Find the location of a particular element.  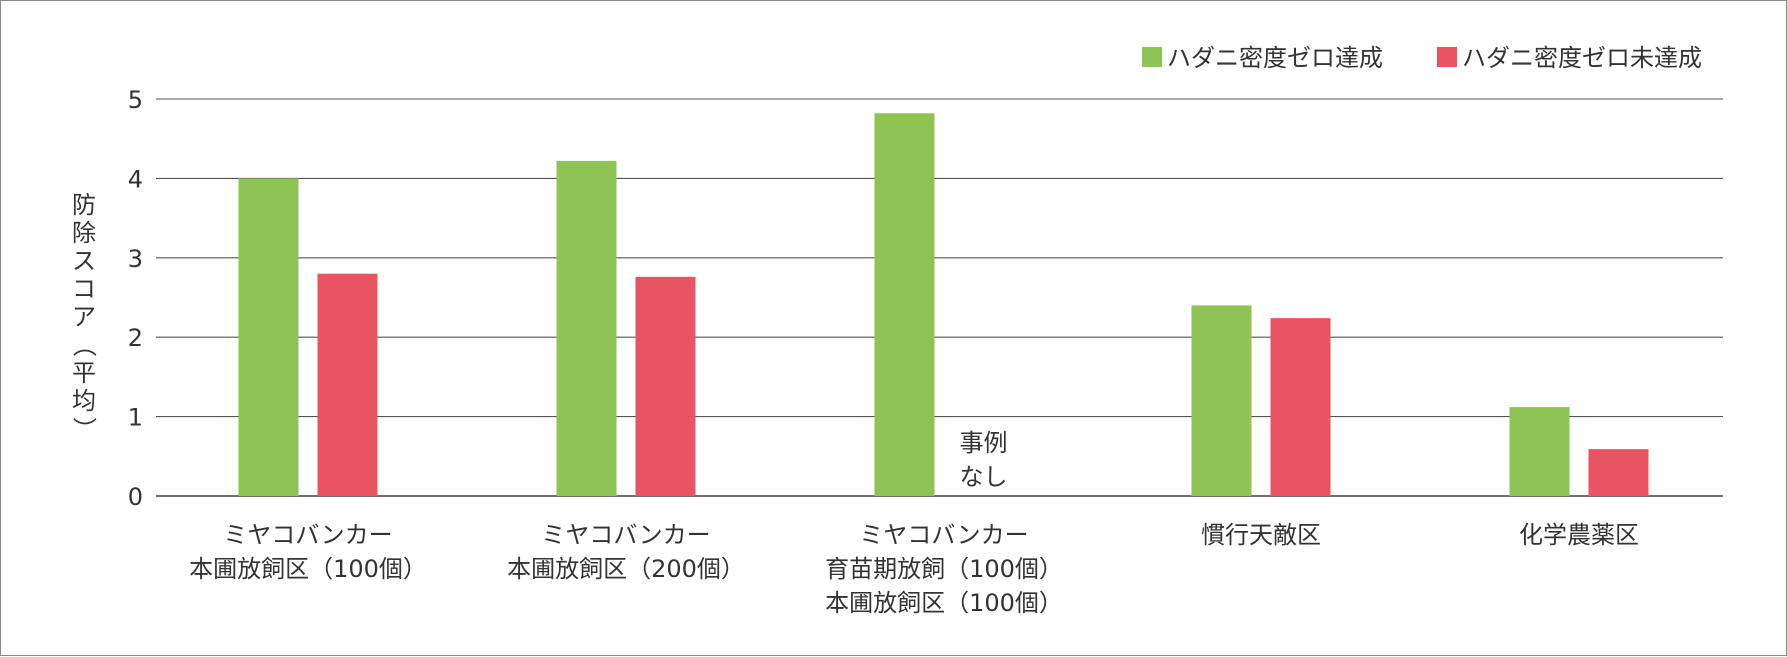

y-axis-label-char: ア is located at coordinates (84, 317).